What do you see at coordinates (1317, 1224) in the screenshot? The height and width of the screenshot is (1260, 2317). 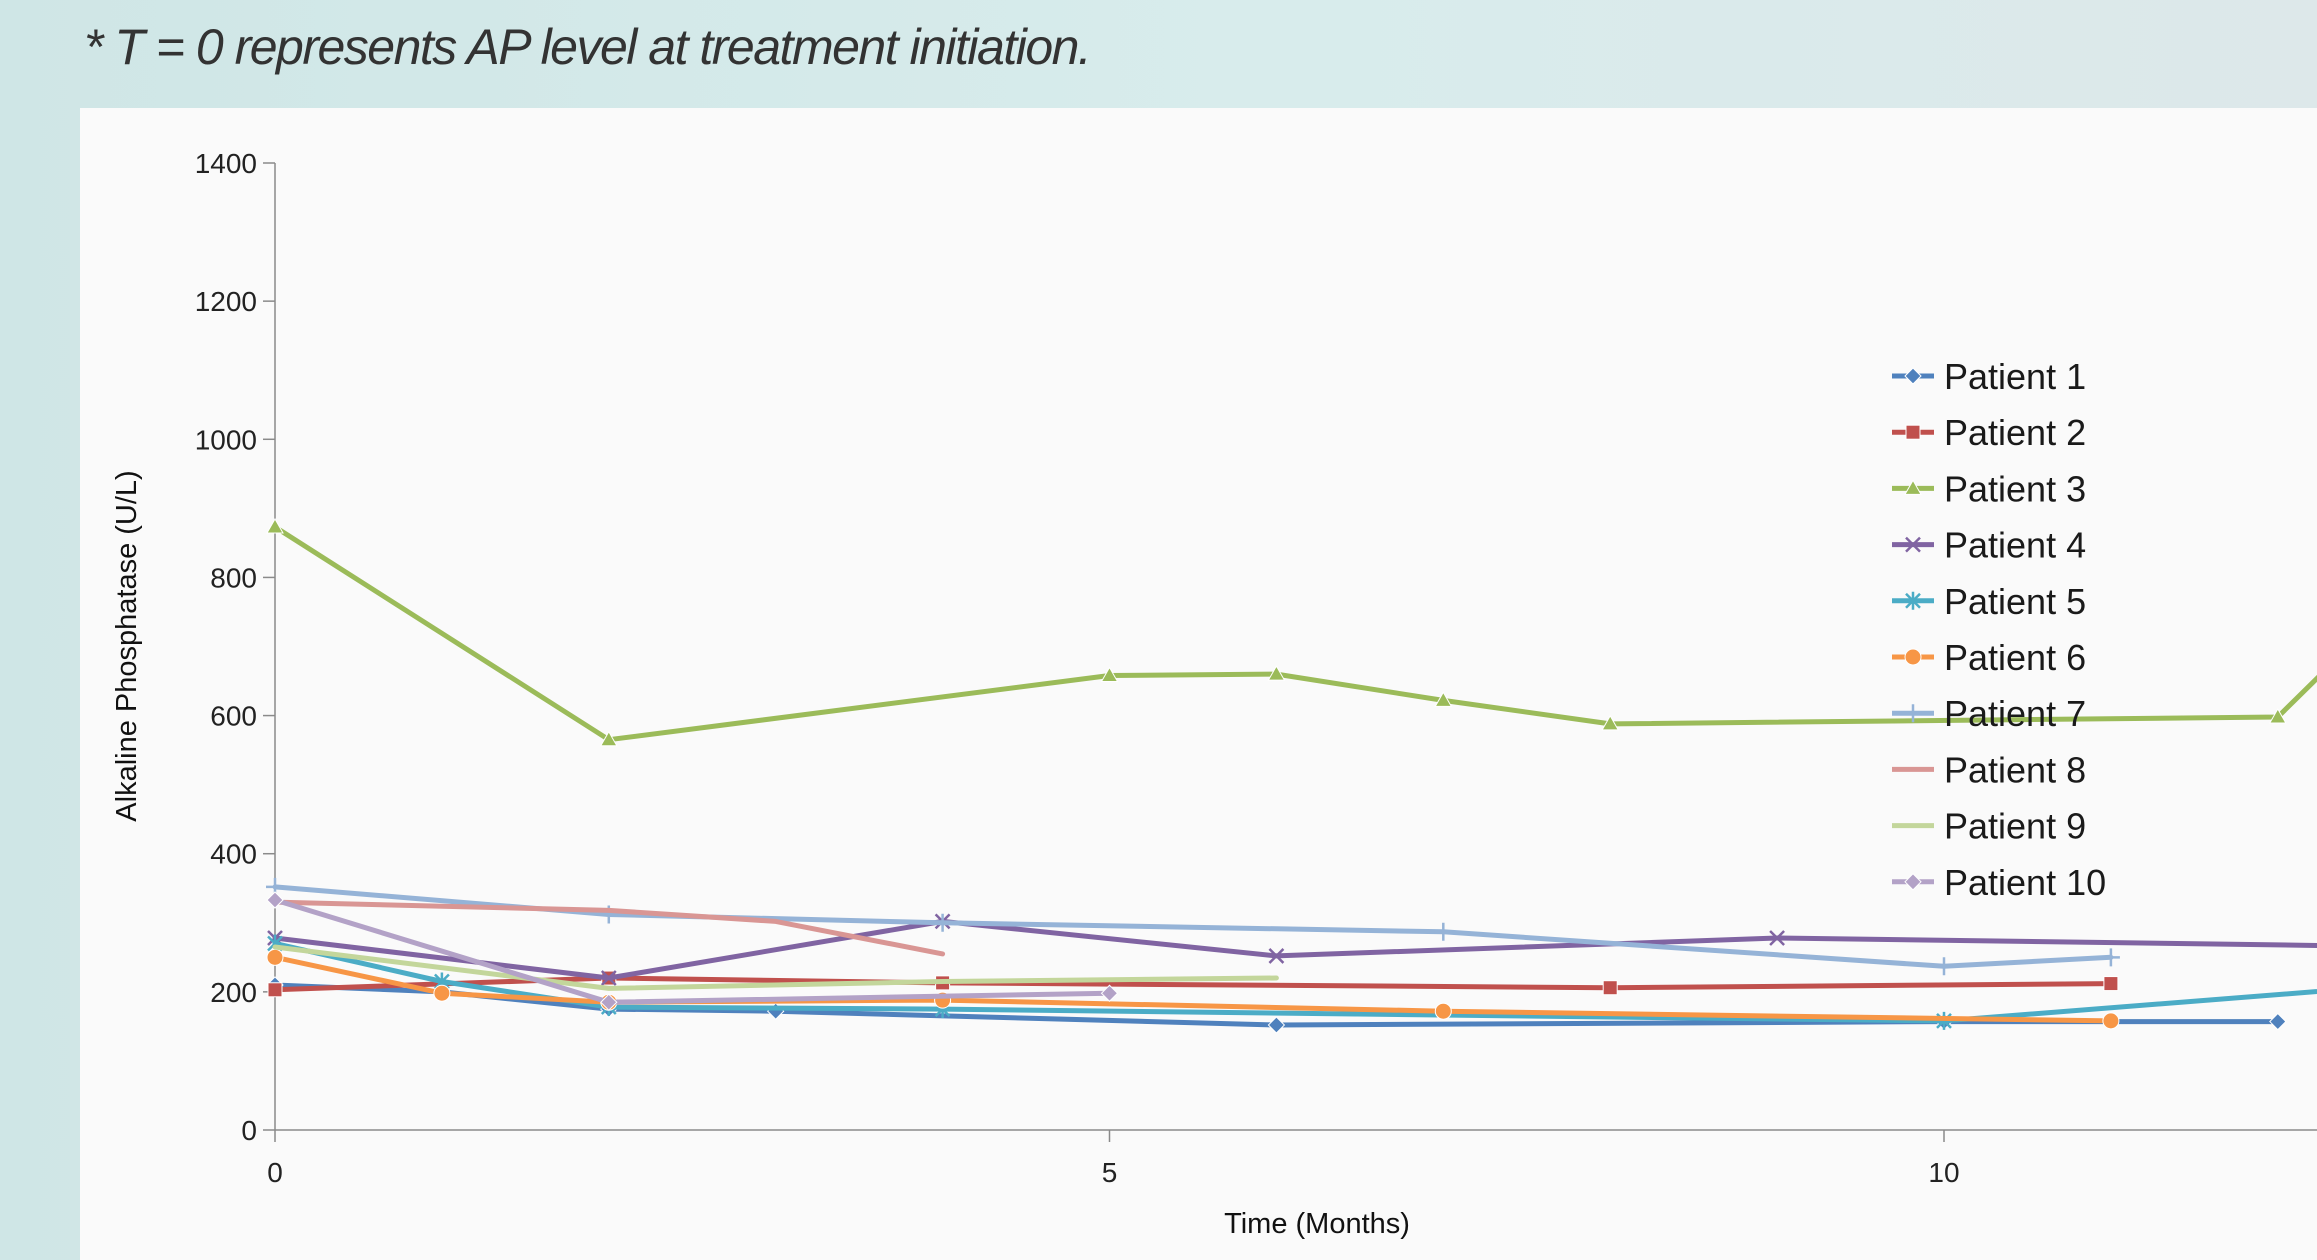 I see `x-axis-title: Time (Months)` at bounding box center [1317, 1224].